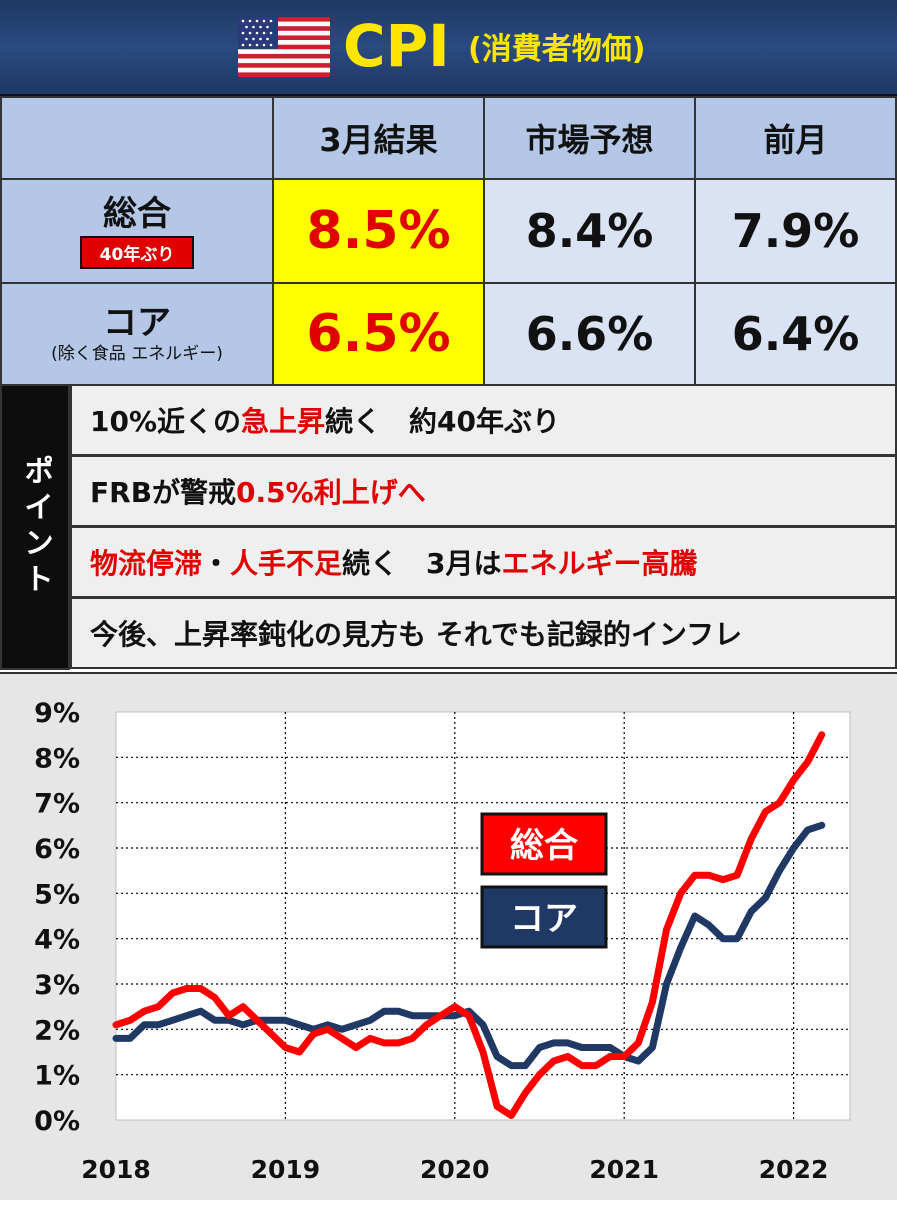  I want to click on us-flag-icon, so click(284, 47).